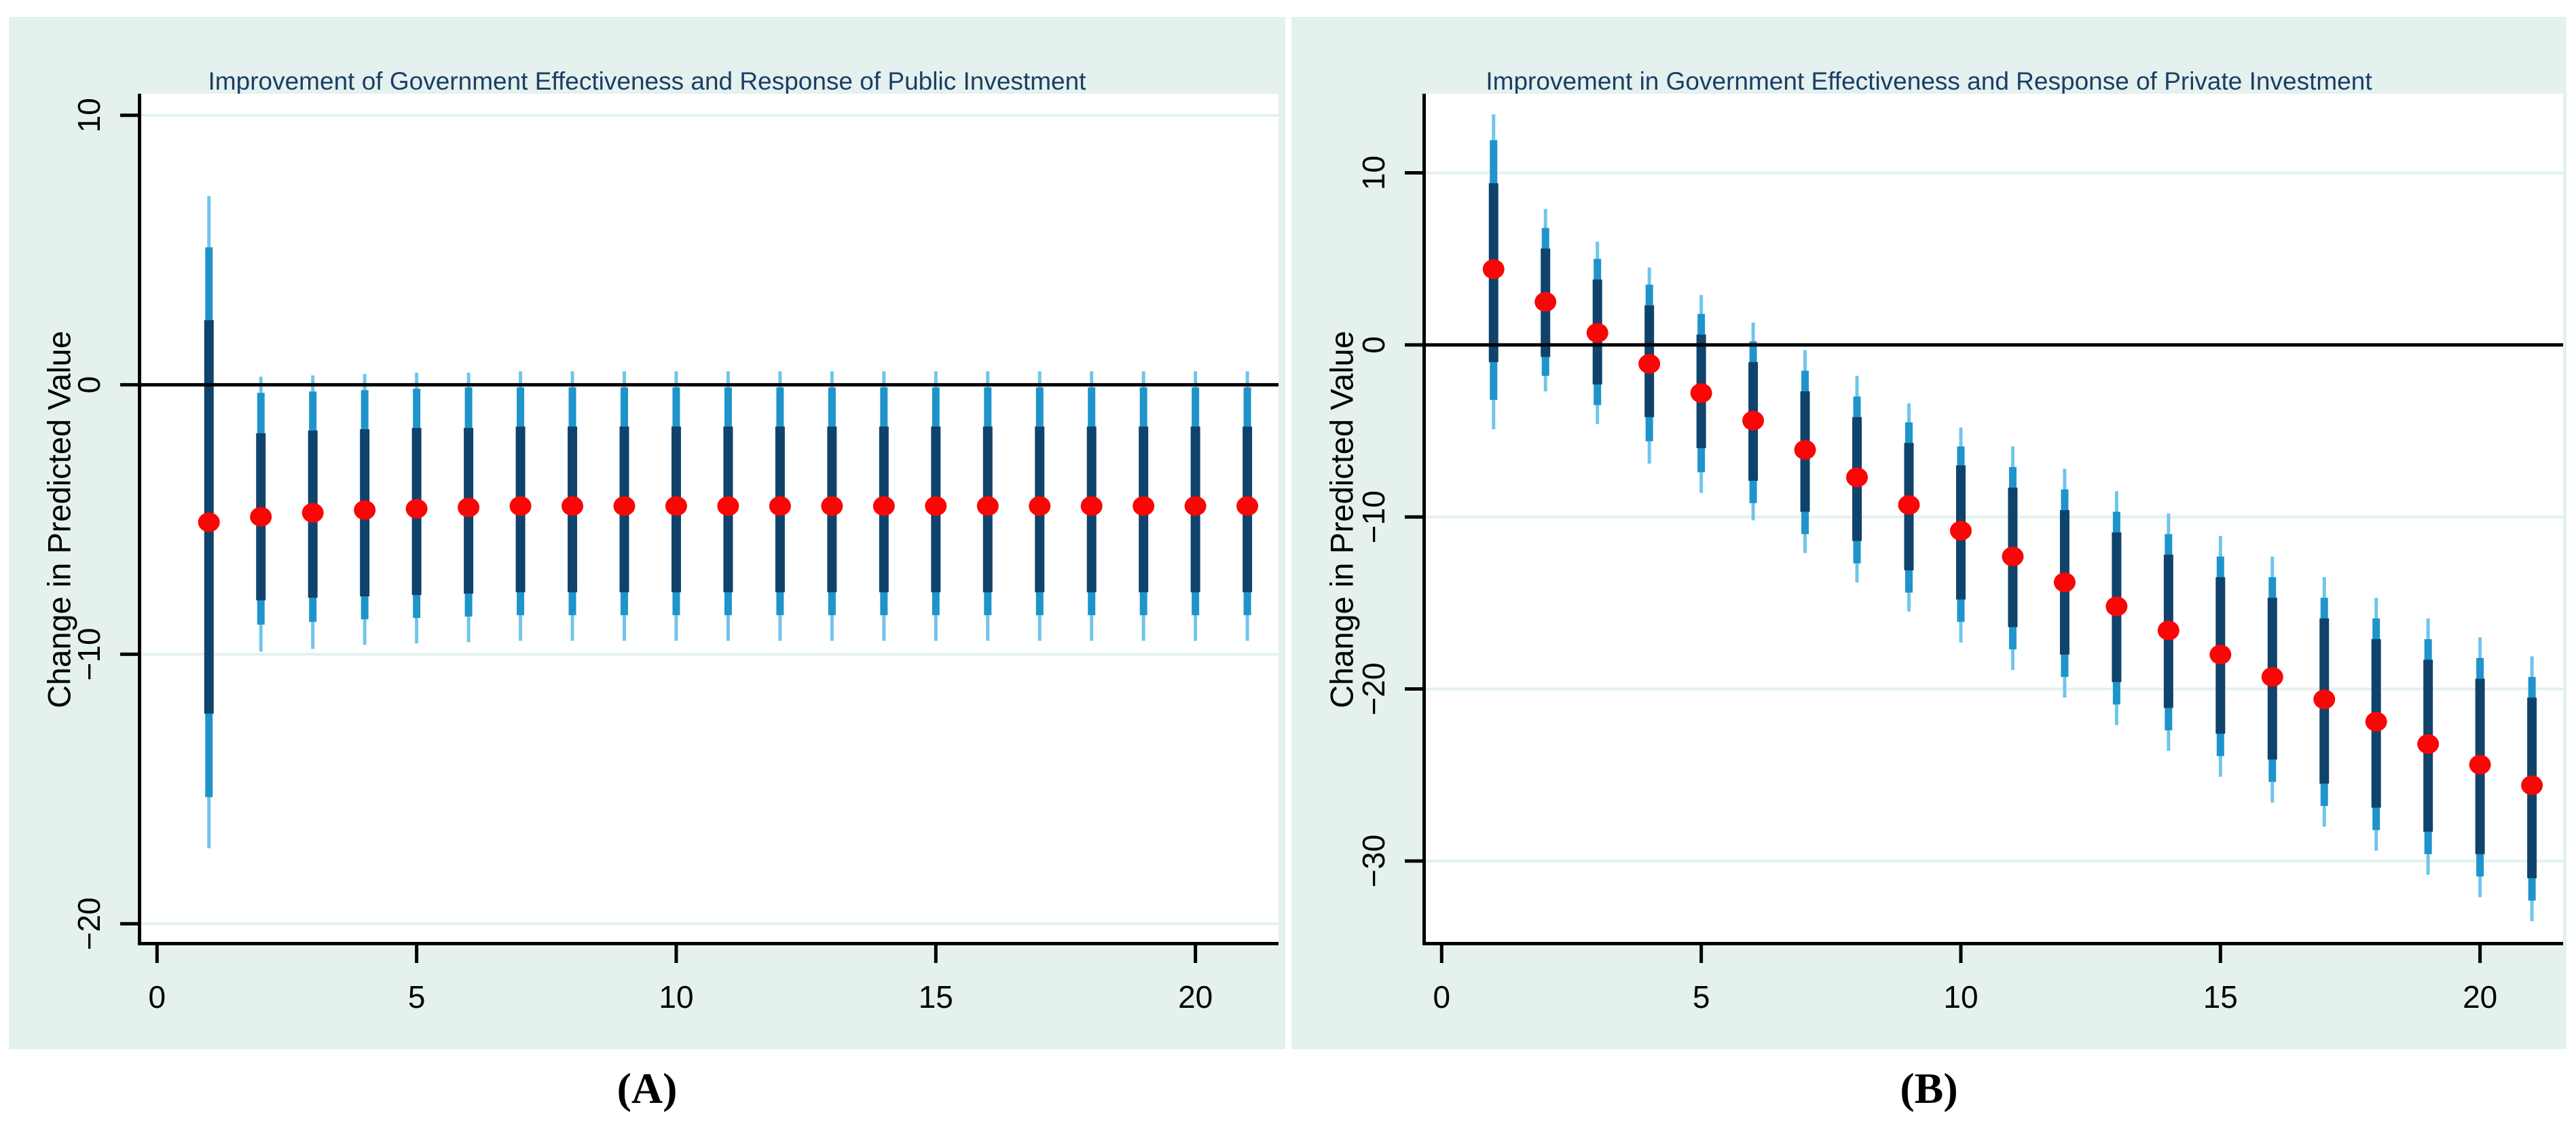  What do you see at coordinates (1929, 1088) in the screenshot?
I see `panel-b-caption: (B)` at bounding box center [1929, 1088].